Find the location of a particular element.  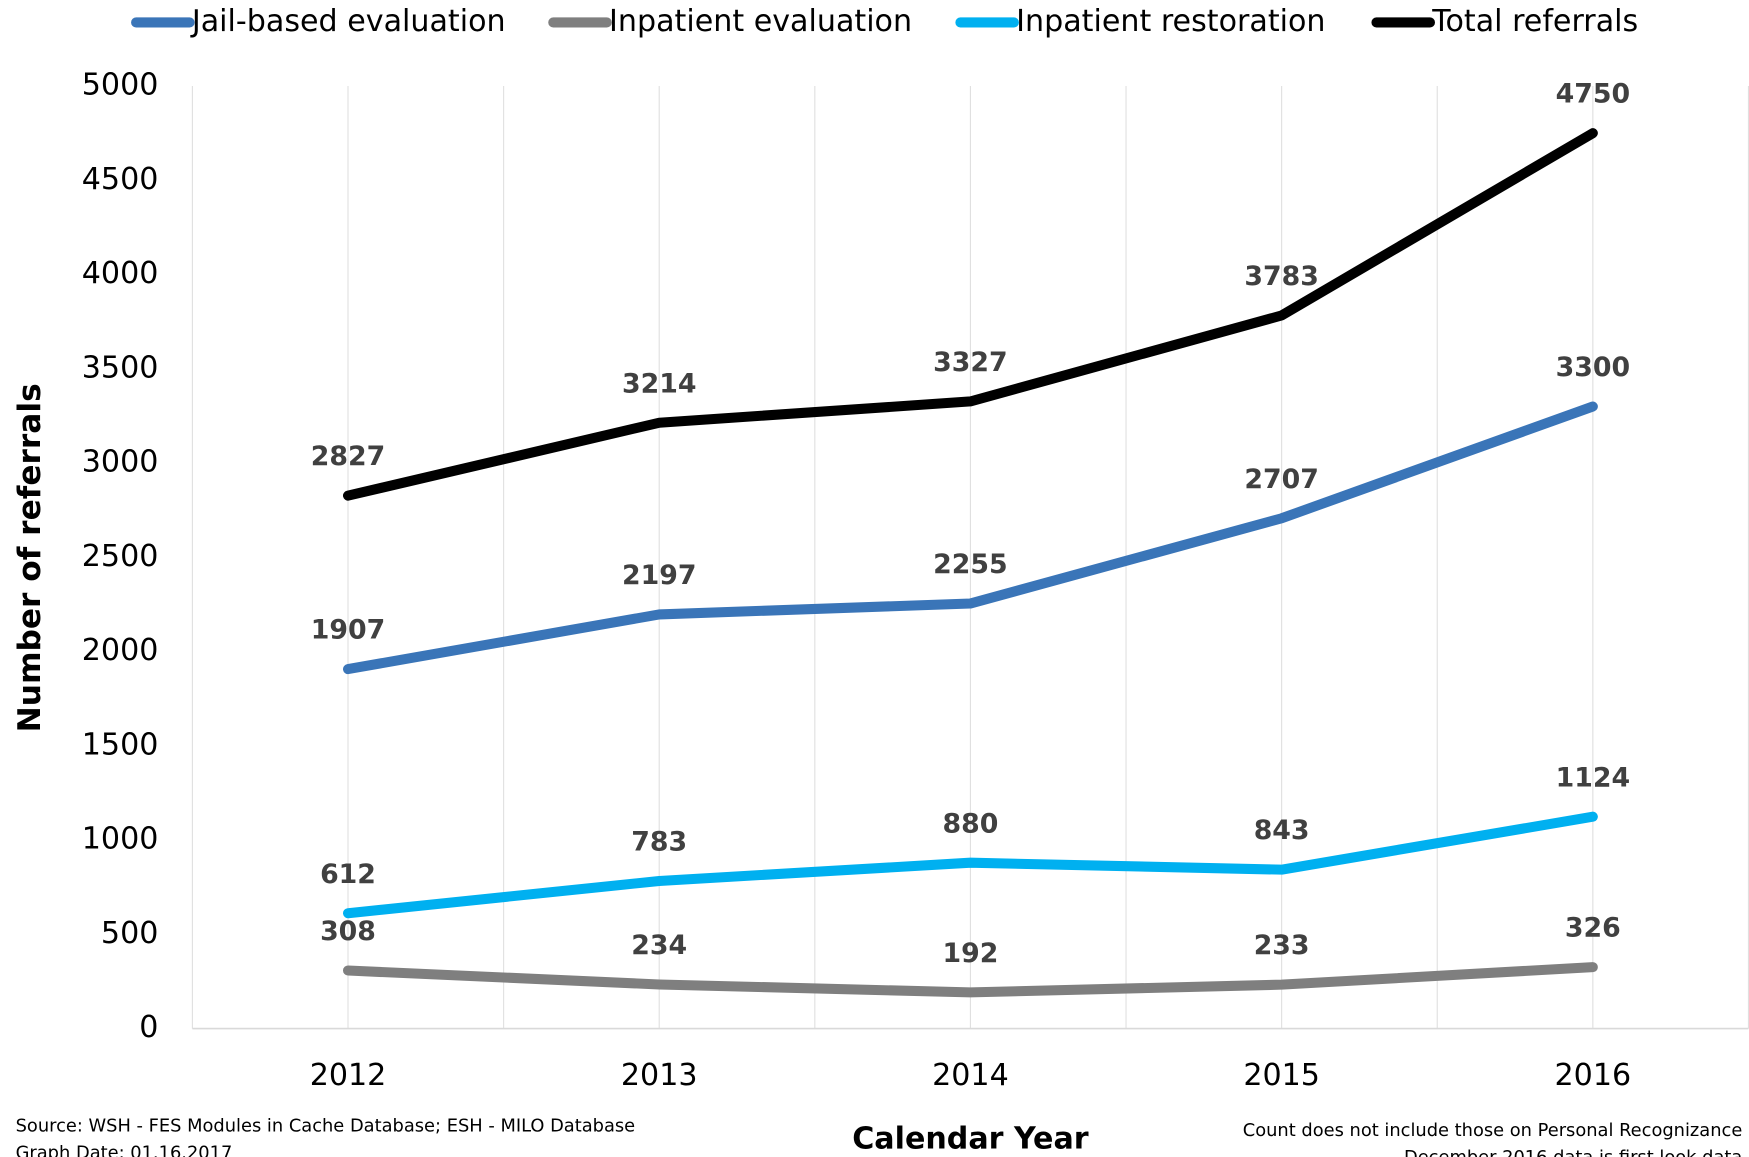

x-axis-title: Calendar Year is located at coordinates (970, 1139).